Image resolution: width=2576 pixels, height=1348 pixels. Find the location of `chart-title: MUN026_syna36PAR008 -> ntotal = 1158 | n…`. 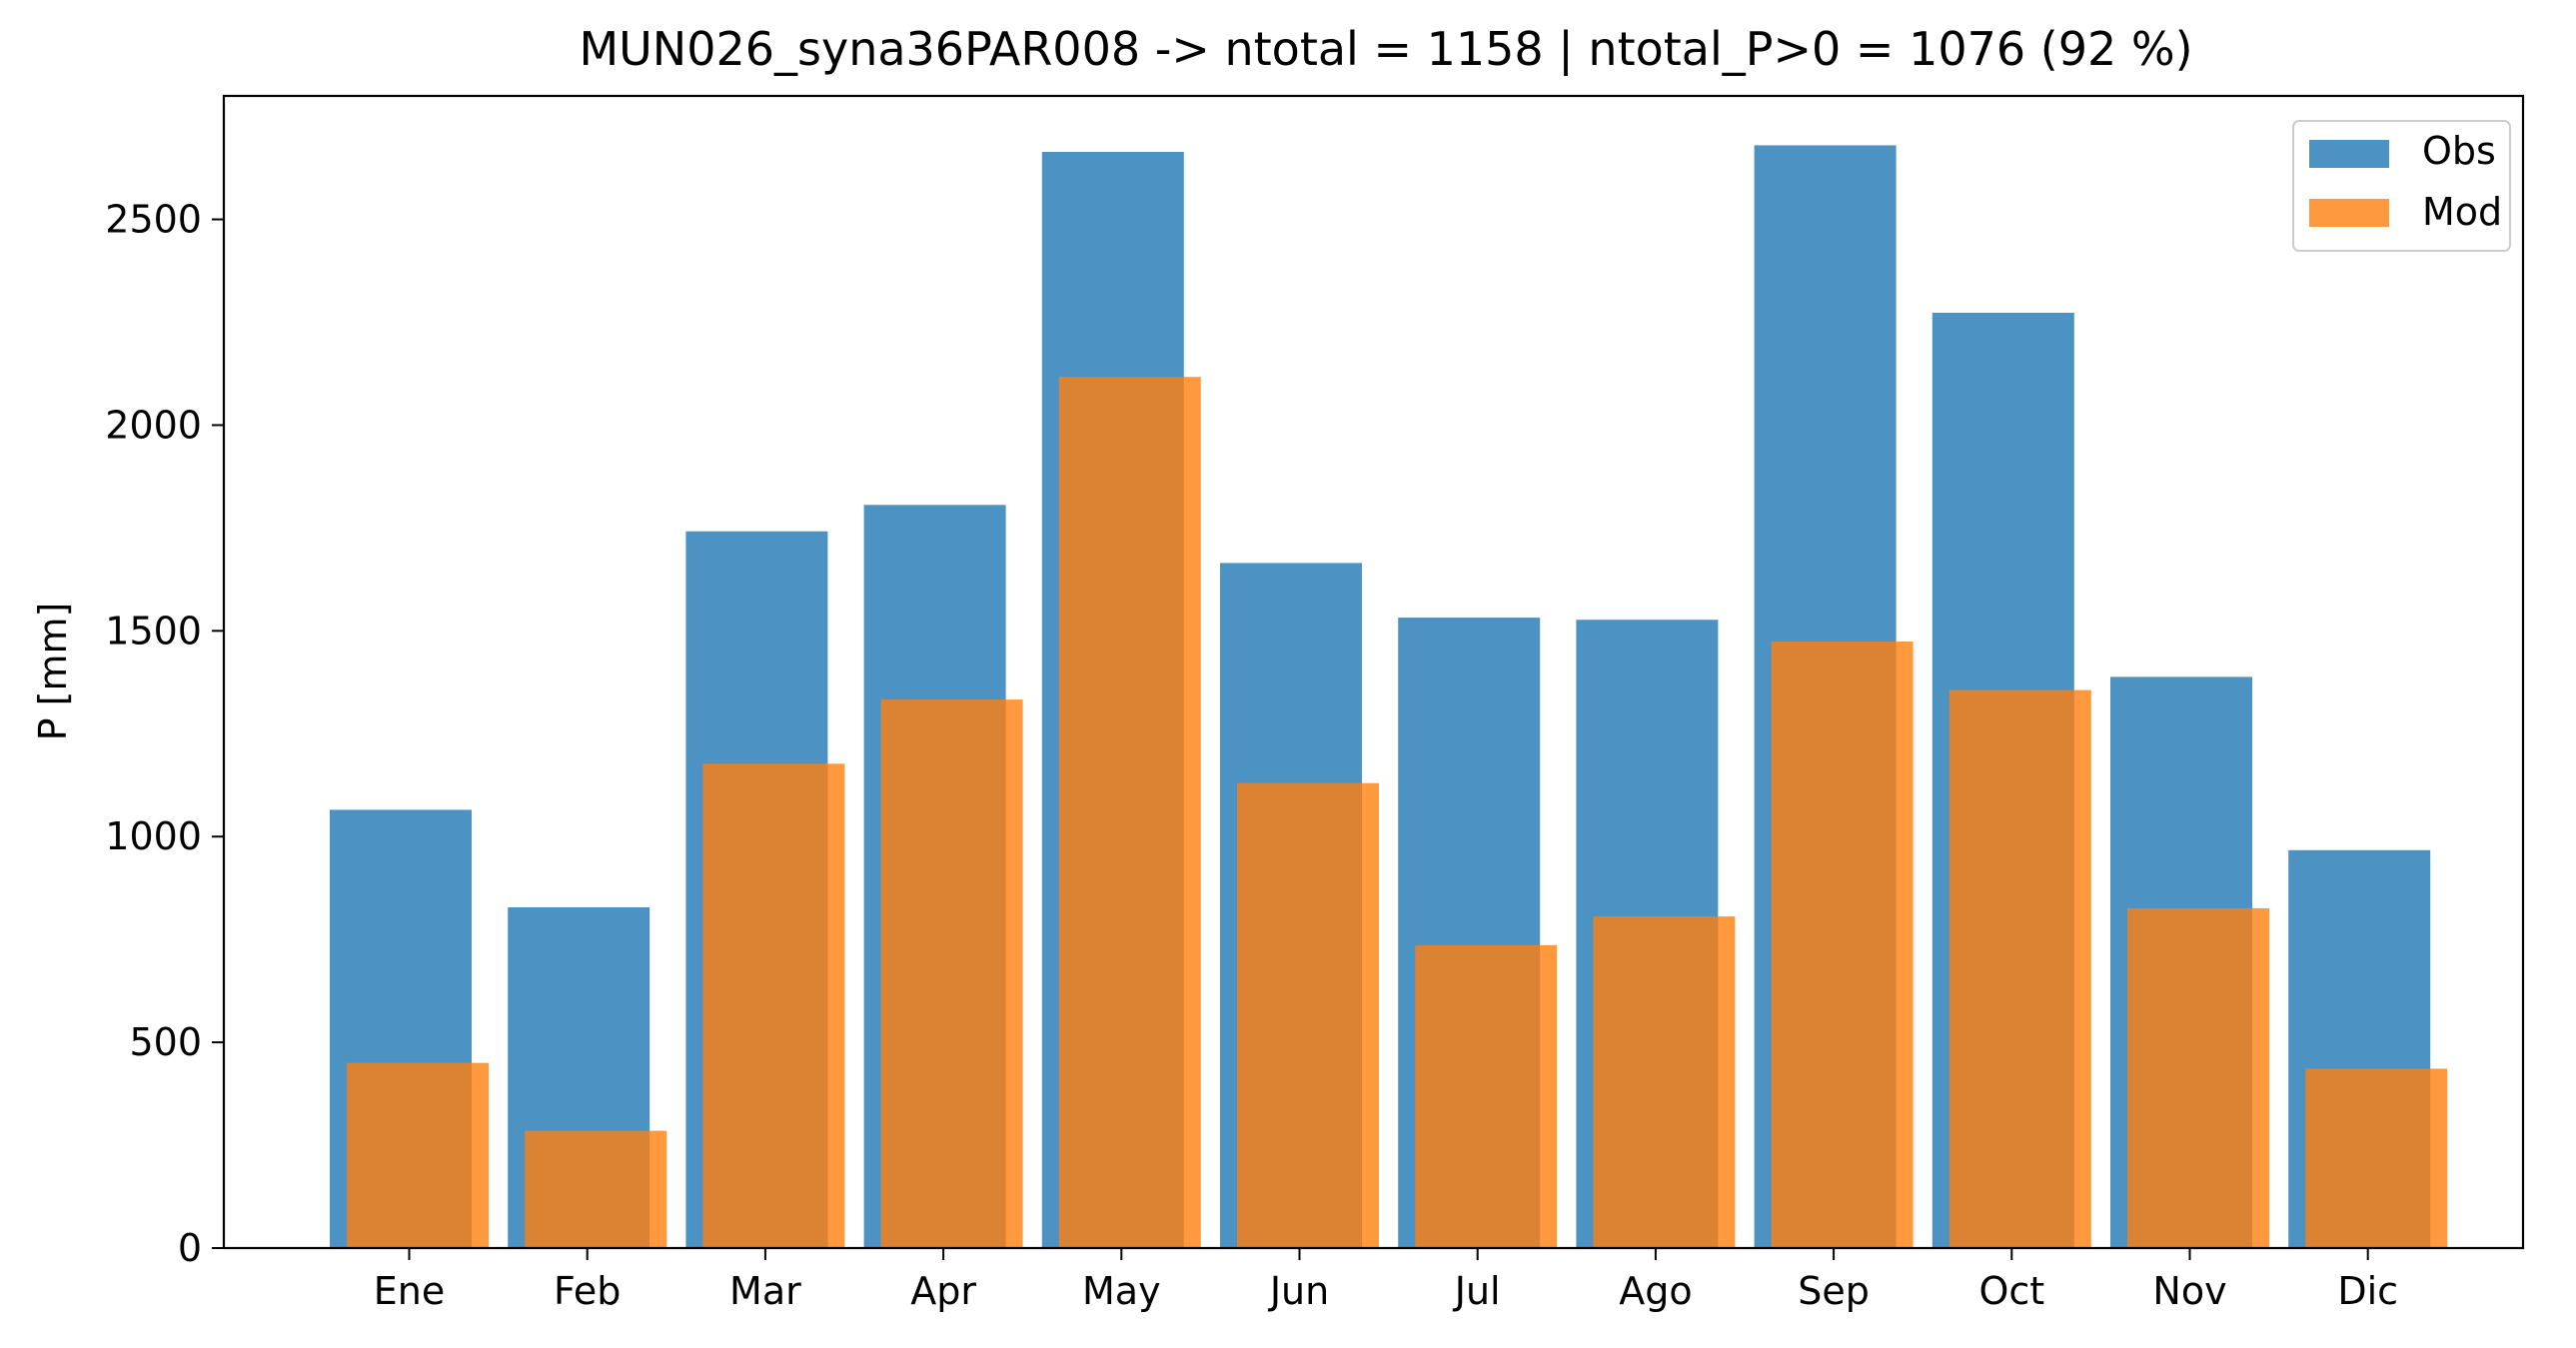

chart-title: MUN026_syna36PAR008 -> ntotal = 1158 | n… is located at coordinates (1385, 50).